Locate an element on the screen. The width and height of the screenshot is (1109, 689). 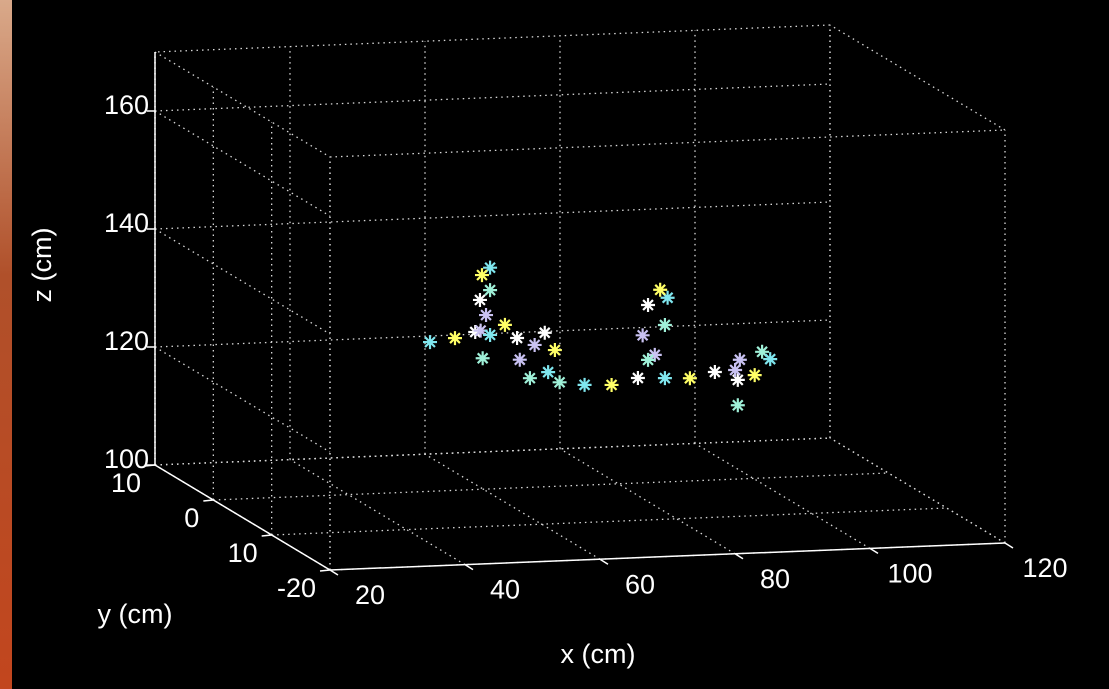
y-tick-label: 0 is located at coordinates (191, 518).